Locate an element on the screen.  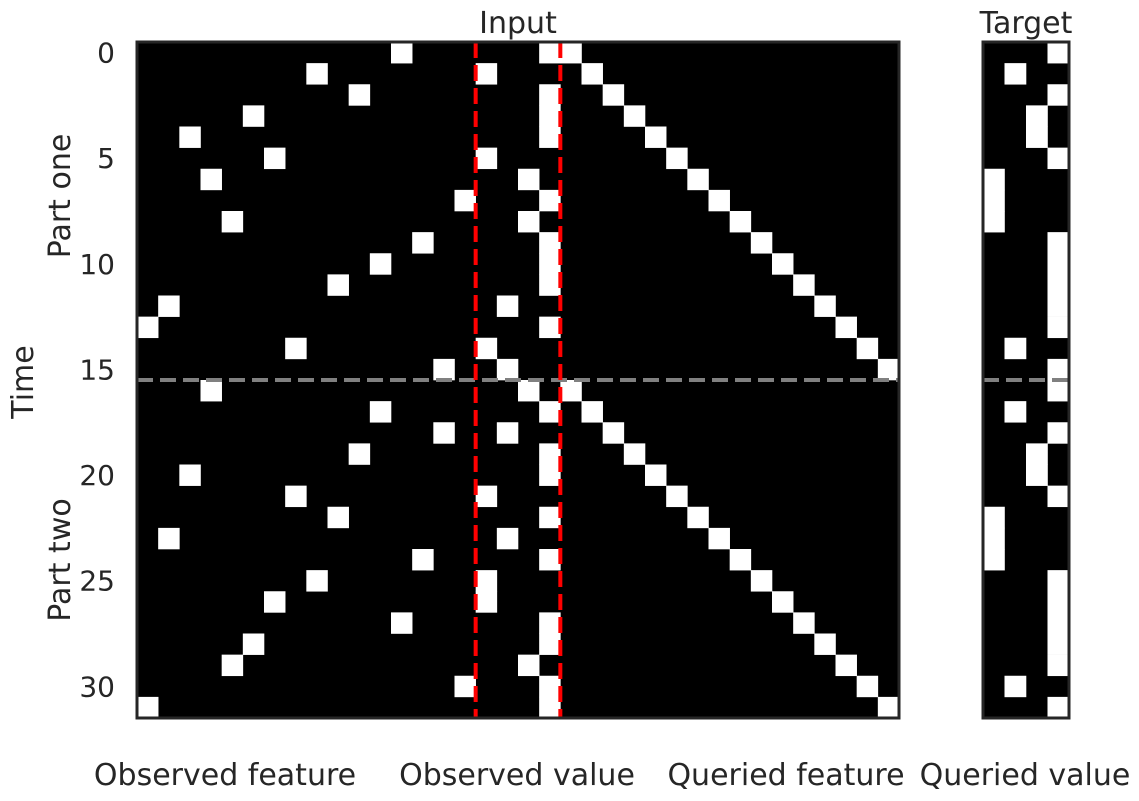
y-tick-label: 30 is located at coordinates (97, 686).